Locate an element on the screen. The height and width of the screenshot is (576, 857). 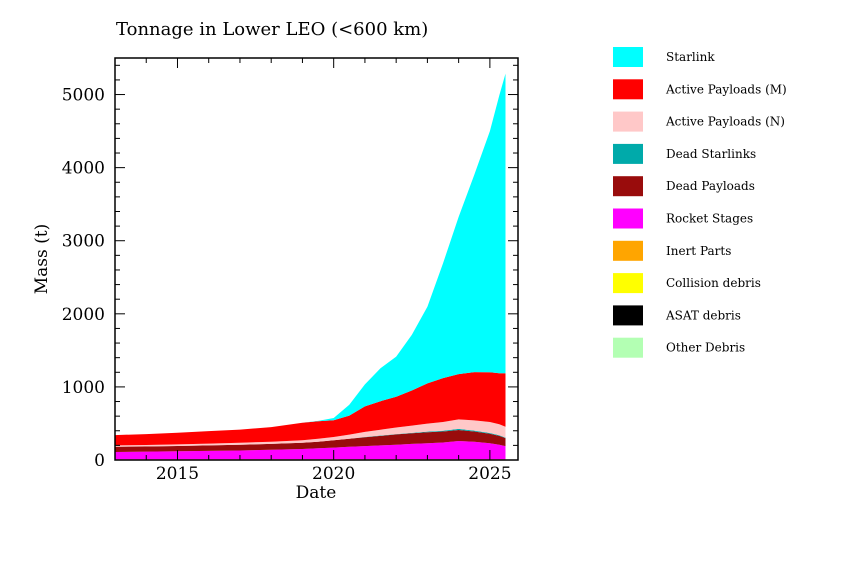
legend-item-rocket-stages: Rocket Stages is located at coordinates (683, 218).